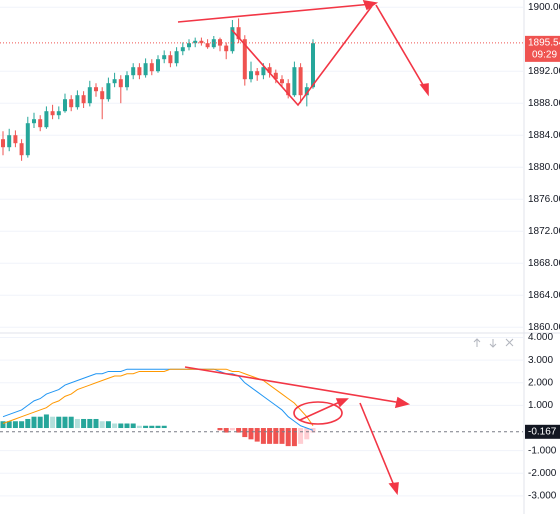 This screenshot has width=560, height=514. I want to click on y-tick-label: 1900.000, so click(544, 7).